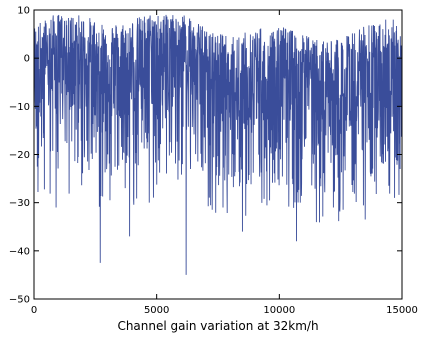  I want to click on y-tick-label: −30, so click(19, 203).